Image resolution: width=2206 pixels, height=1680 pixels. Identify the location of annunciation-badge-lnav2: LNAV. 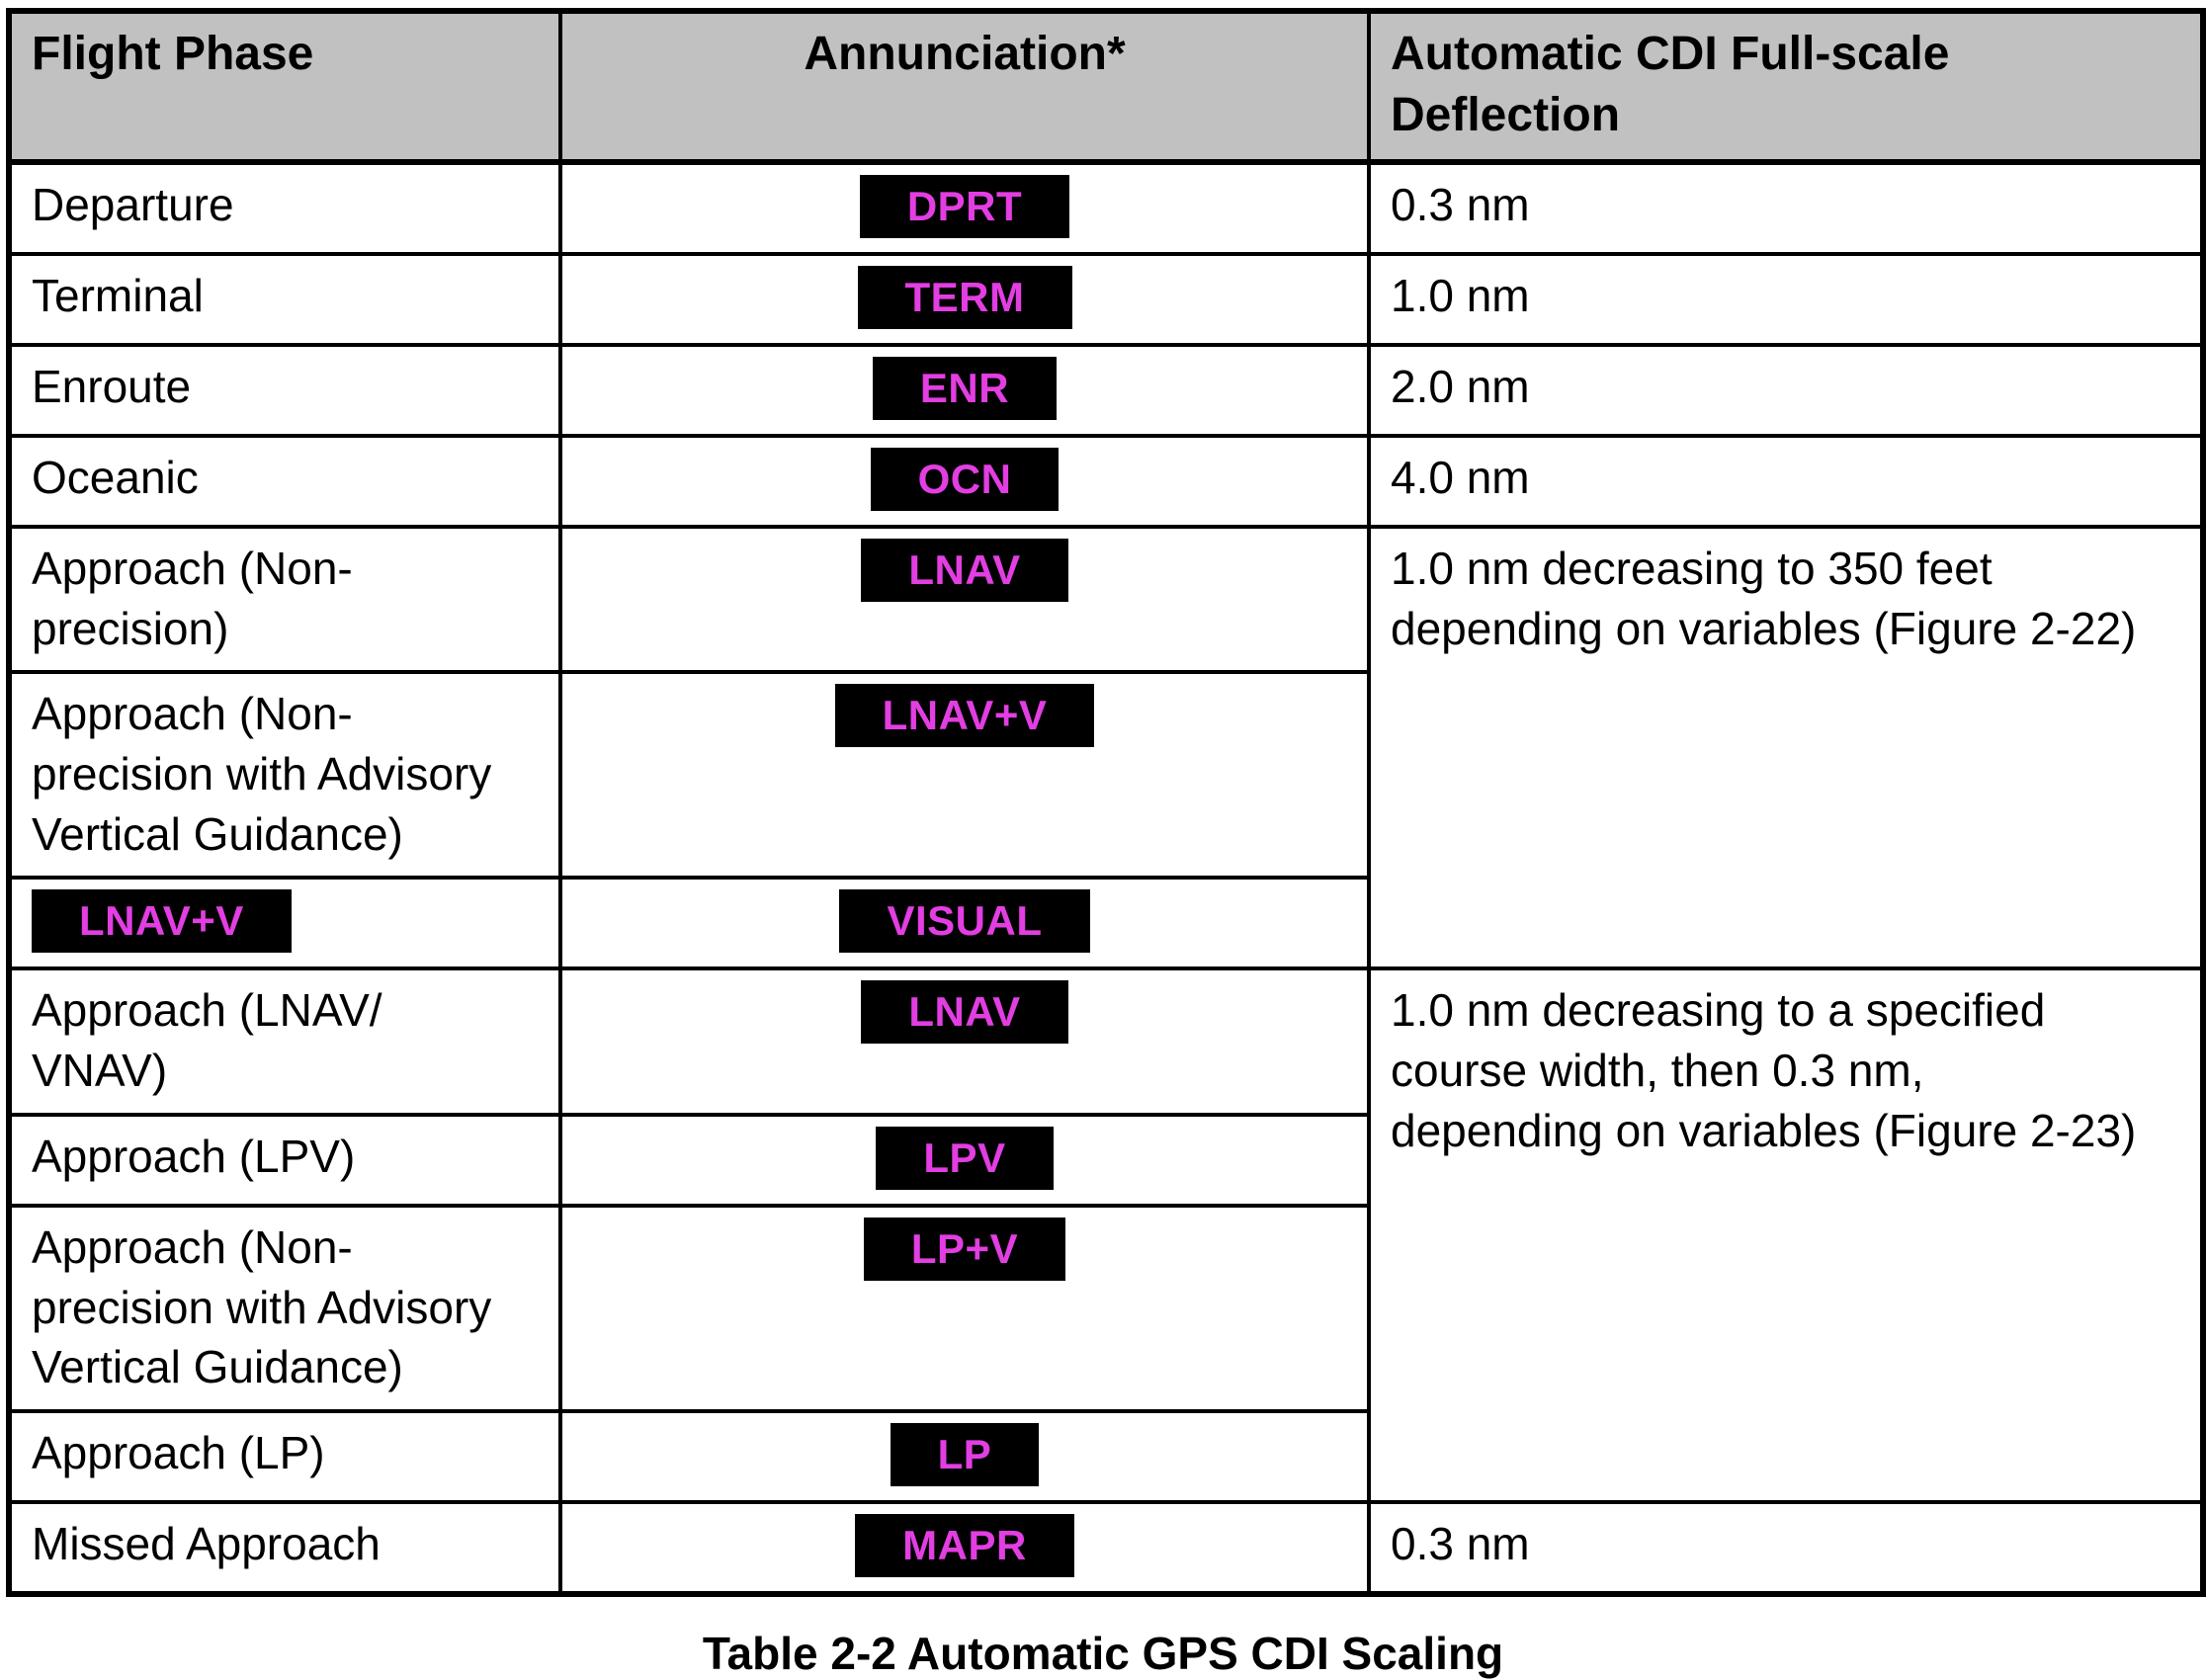
(964, 1012).